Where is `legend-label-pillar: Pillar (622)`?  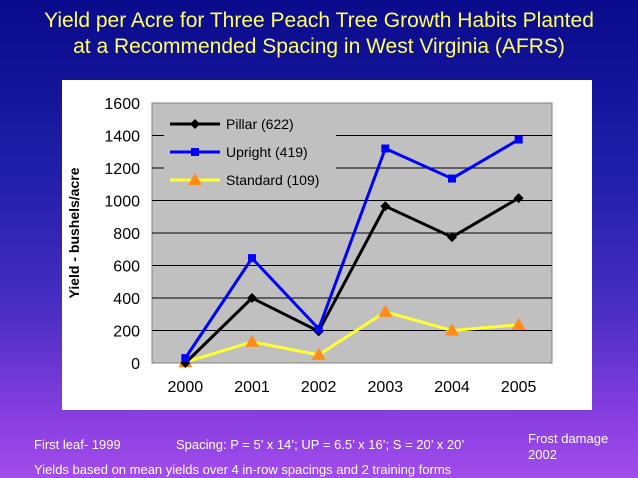 legend-label-pillar: Pillar (622) is located at coordinates (260, 124).